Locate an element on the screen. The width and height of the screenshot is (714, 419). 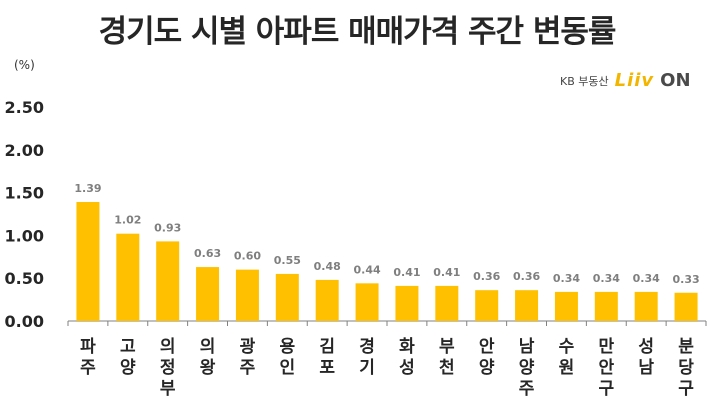
y-axis-unit: (%) is located at coordinates (24, 65).